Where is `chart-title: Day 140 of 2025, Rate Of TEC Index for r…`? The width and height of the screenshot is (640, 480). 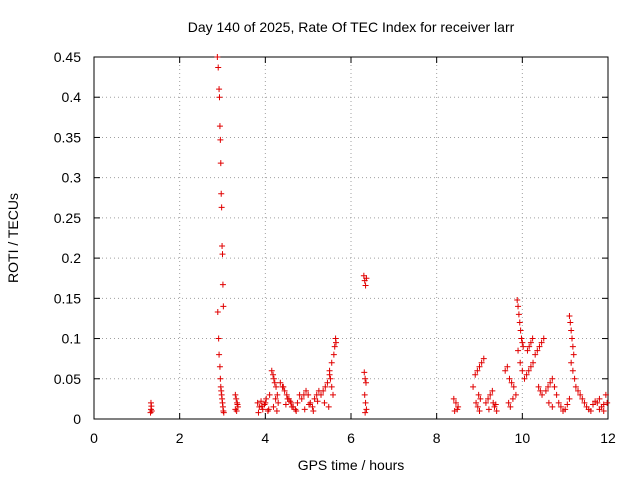 chart-title: Day 140 of 2025, Rate Of TEC Index for r… is located at coordinates (351, 27).